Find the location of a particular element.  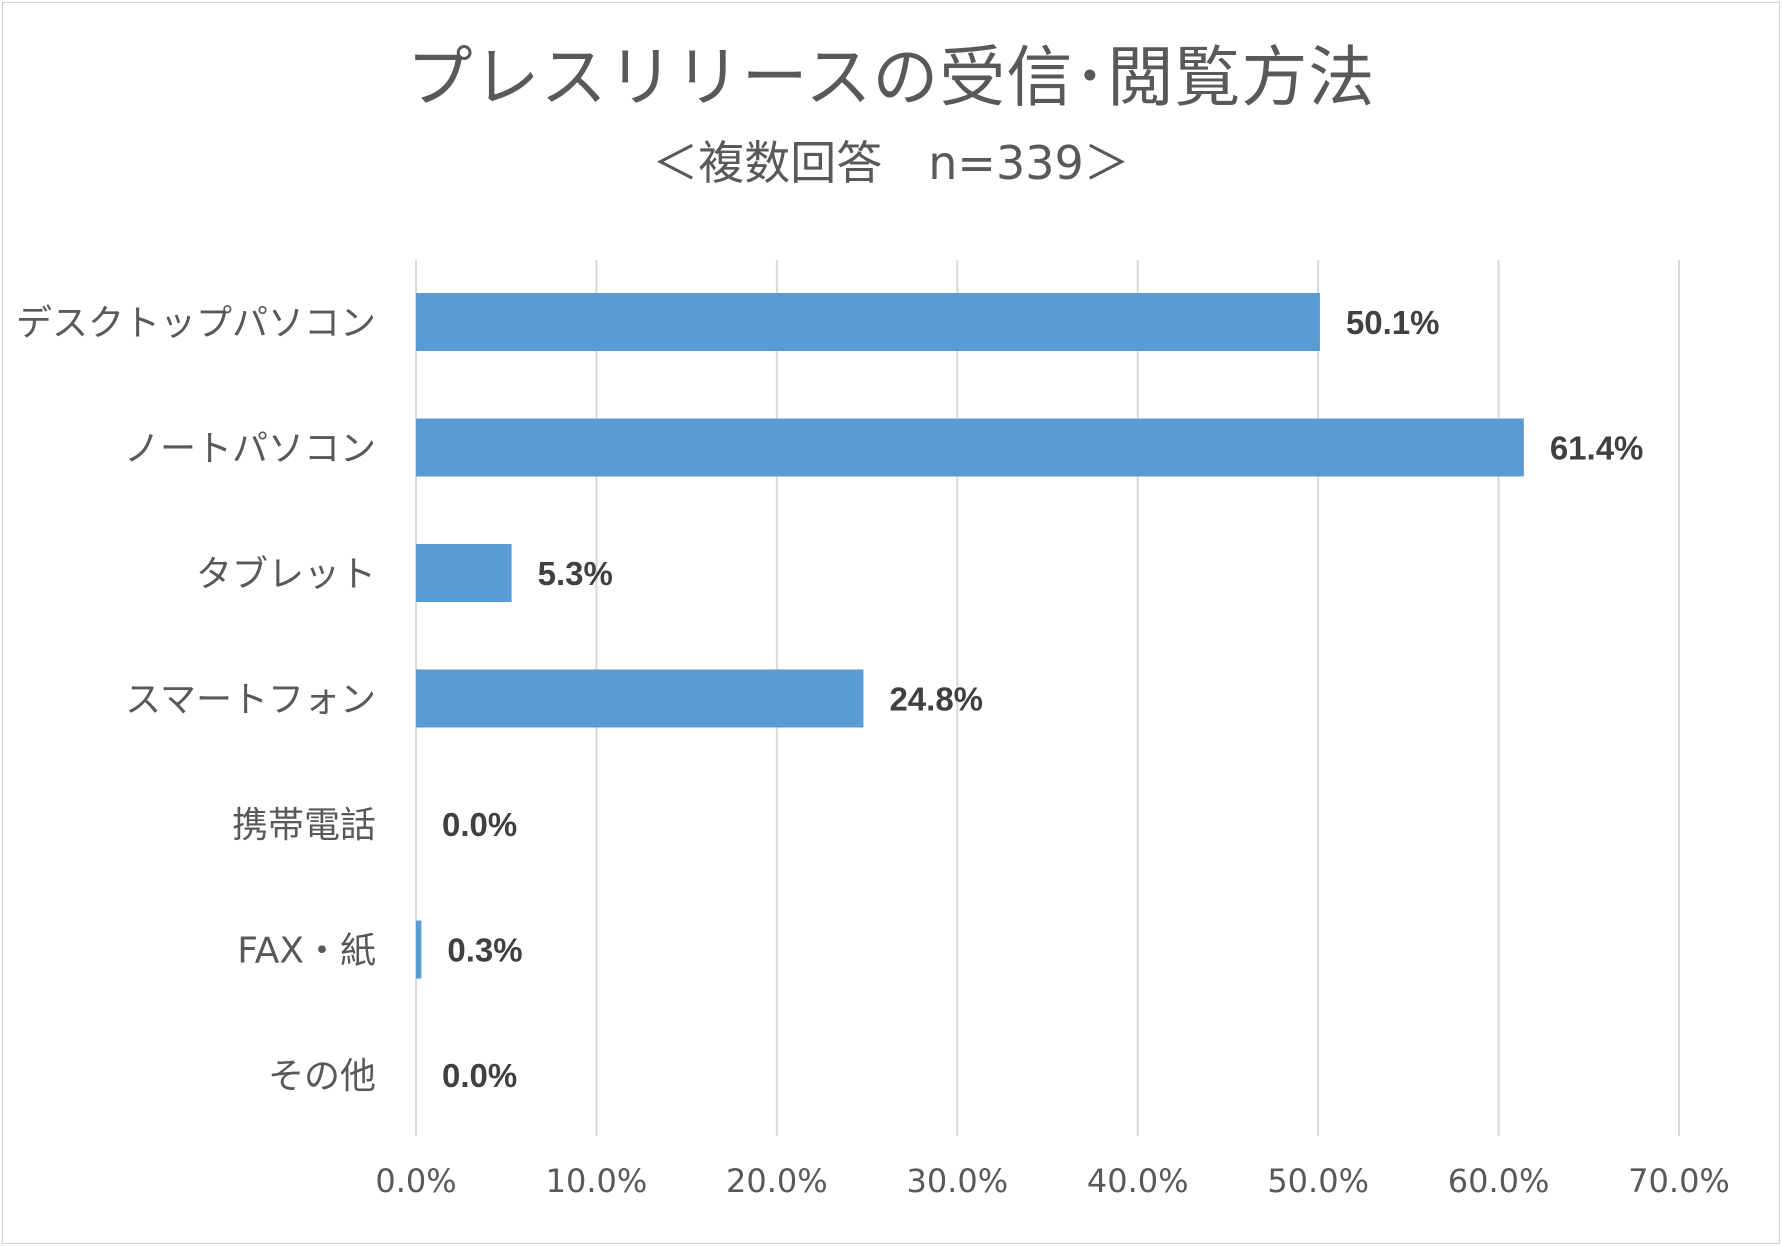

x-tick-label-6: 60.0% is located at coordinates (1499, 1181).